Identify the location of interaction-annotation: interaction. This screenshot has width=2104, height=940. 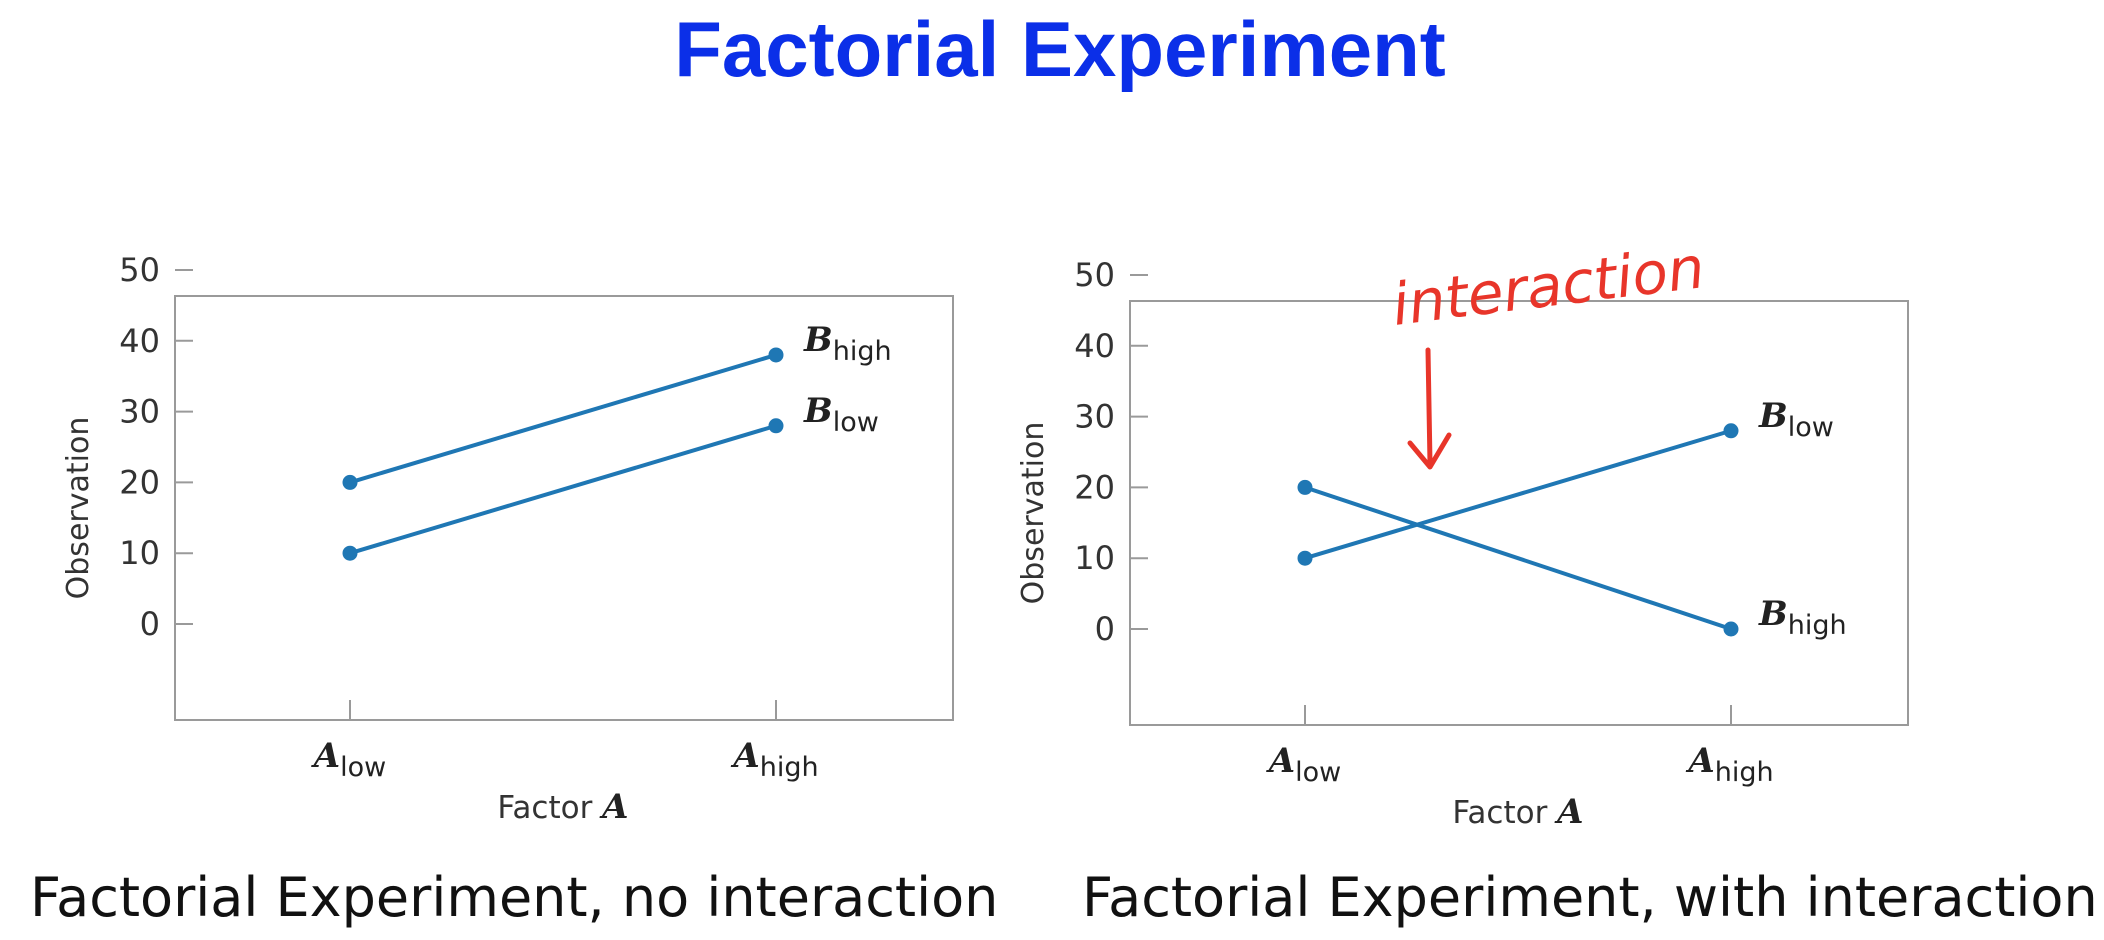
(1548, 286).